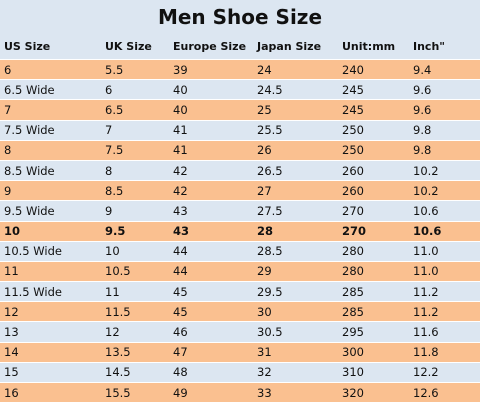  What do you see at coordinates (444, 311) in the screenshot?
I see `cell-inch: 11.2` at bounding box center [444, 311].